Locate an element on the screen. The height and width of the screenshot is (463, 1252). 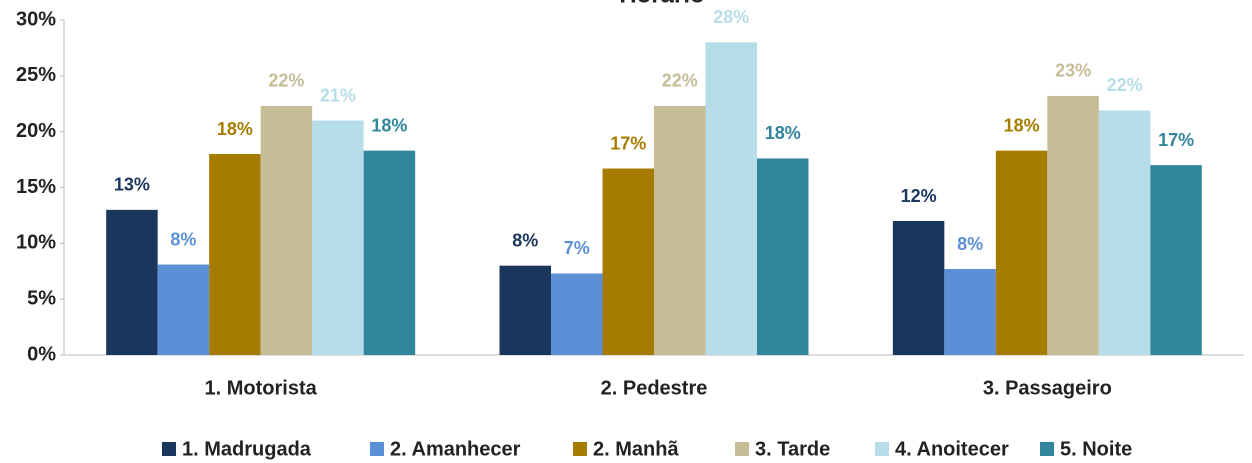
x-tick-label: 3. Passageiro is located at coordinates (1047, 388).